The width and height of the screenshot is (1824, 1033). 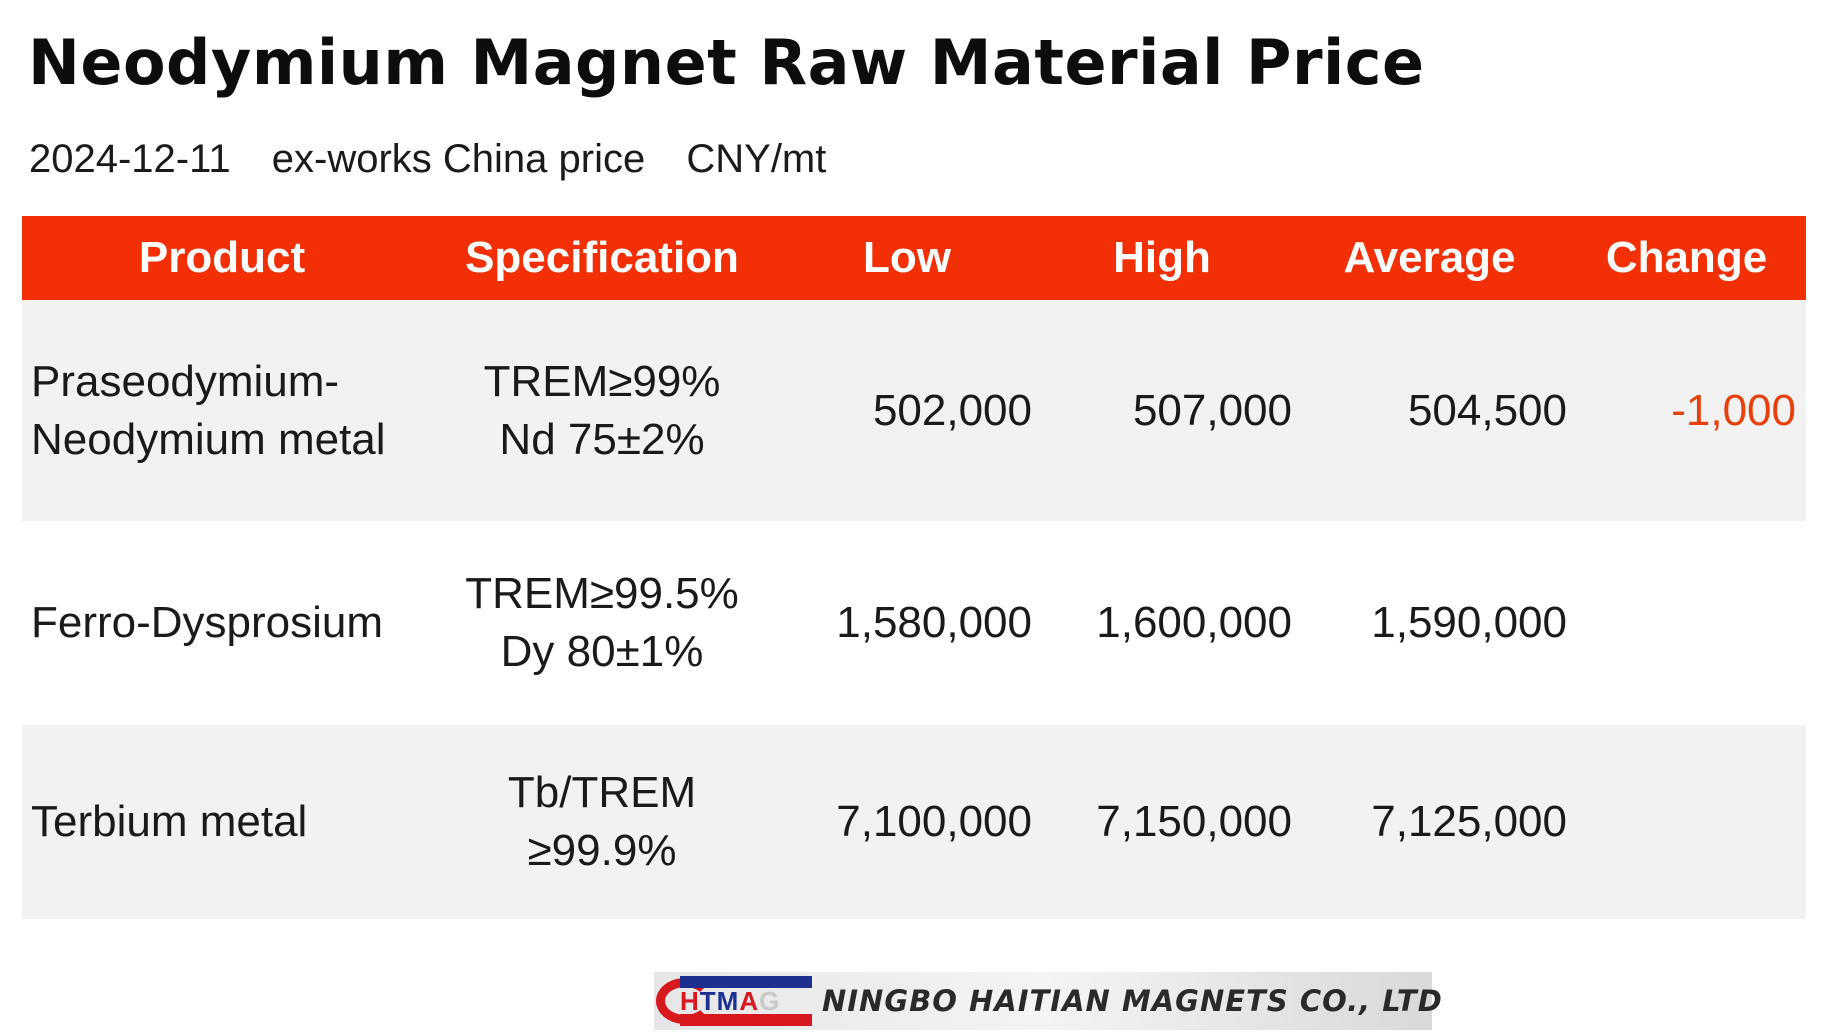 I want to click on product-cell: Praseodymium- Neodymium metal, so click(x=222, y=411).